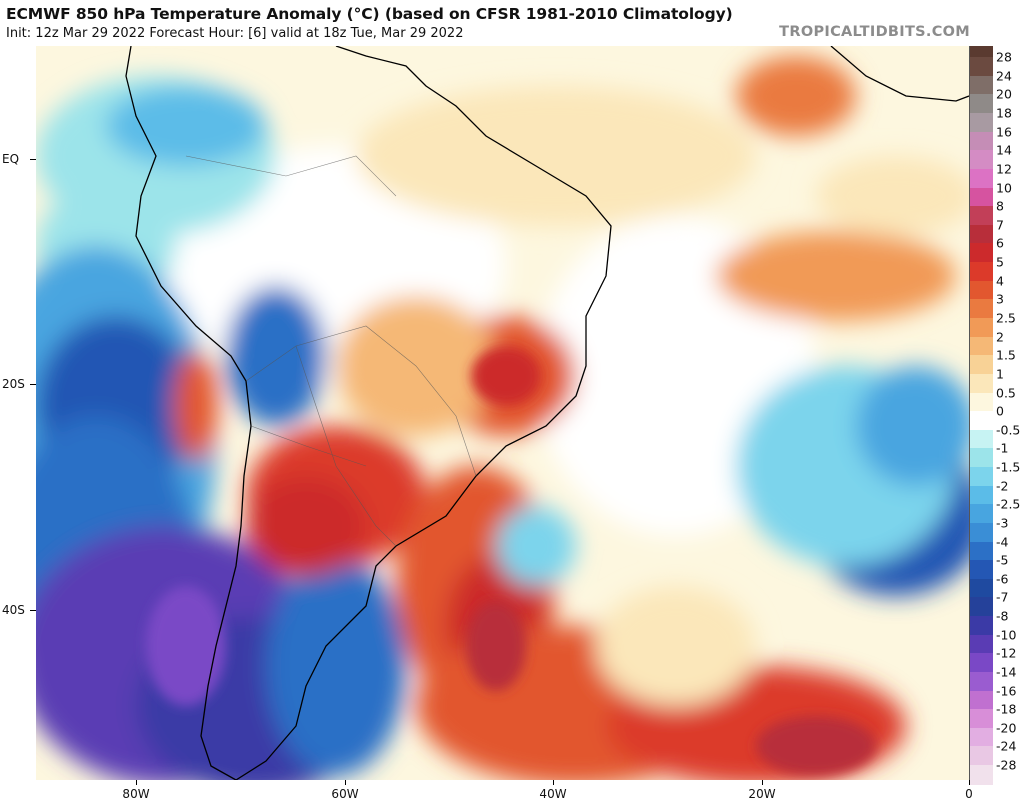 This screenshot has height=801, width=1024. What do you see at coordinates (1002, 448) in the screenshot?
I see `color-scale-label: -1` at bounding box center [1002, 448].